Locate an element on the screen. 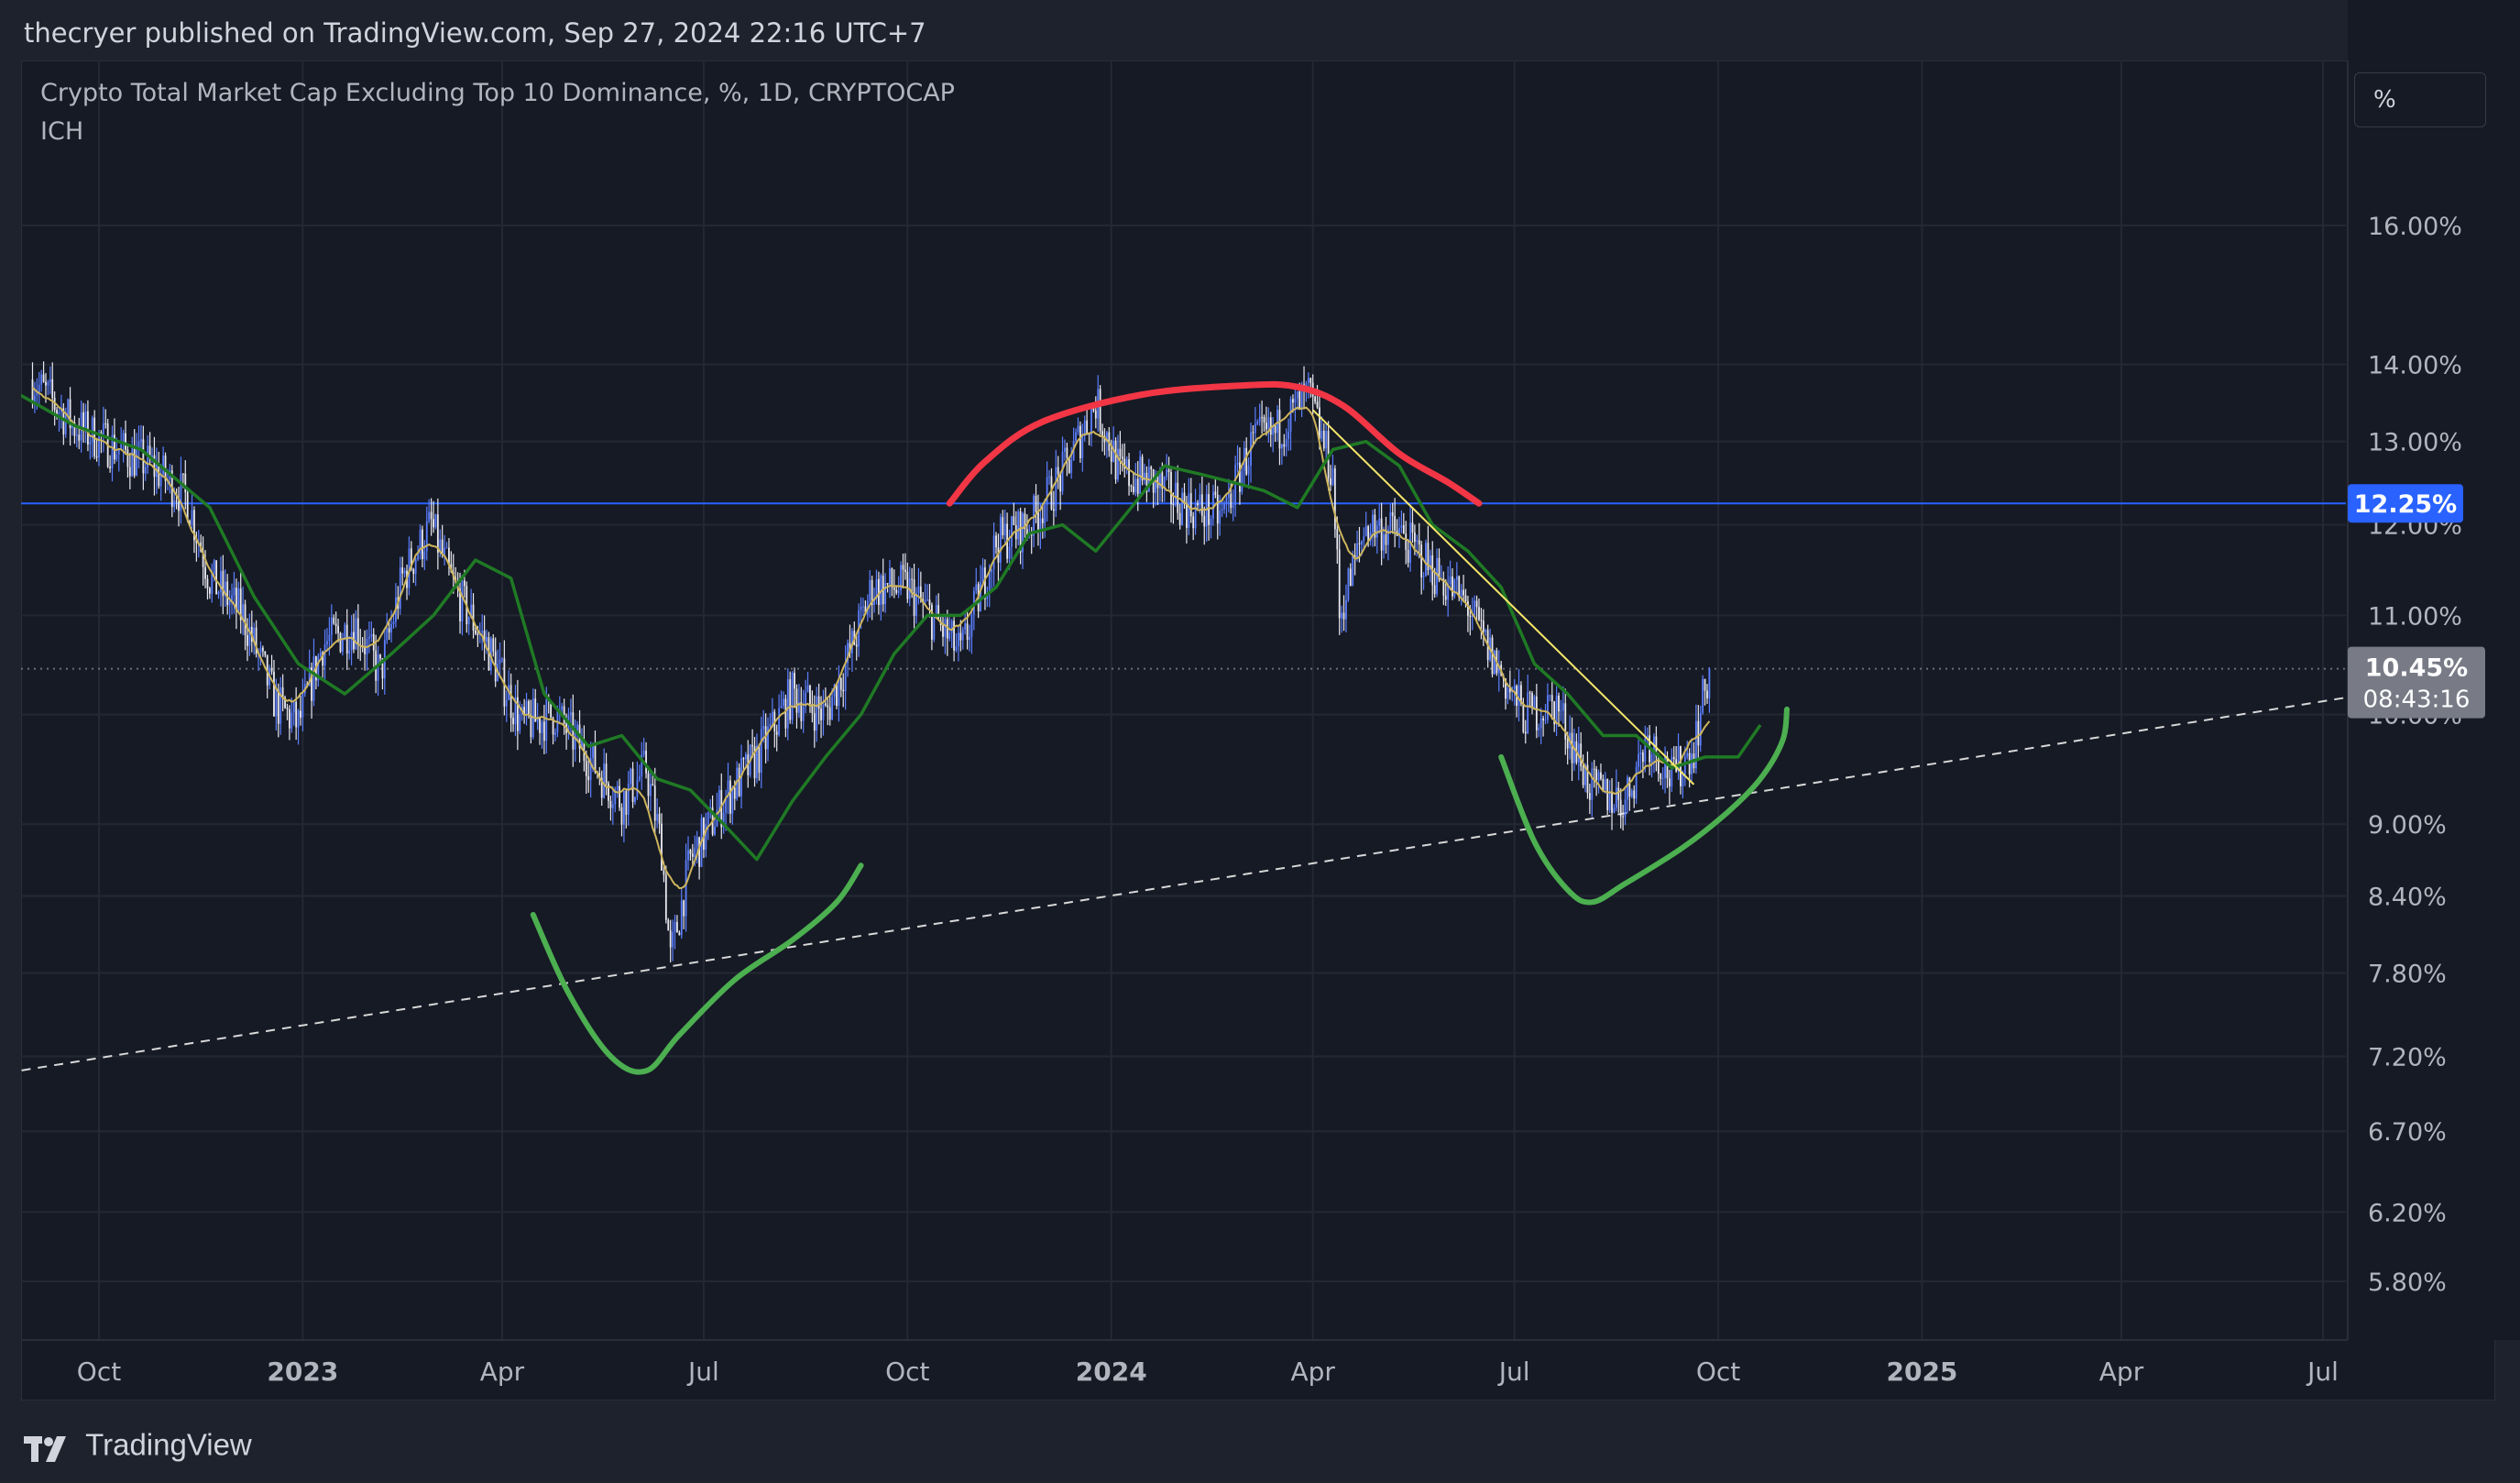  bar-countdown-label: 08:43:16 is located at coordinates (2417, 700).